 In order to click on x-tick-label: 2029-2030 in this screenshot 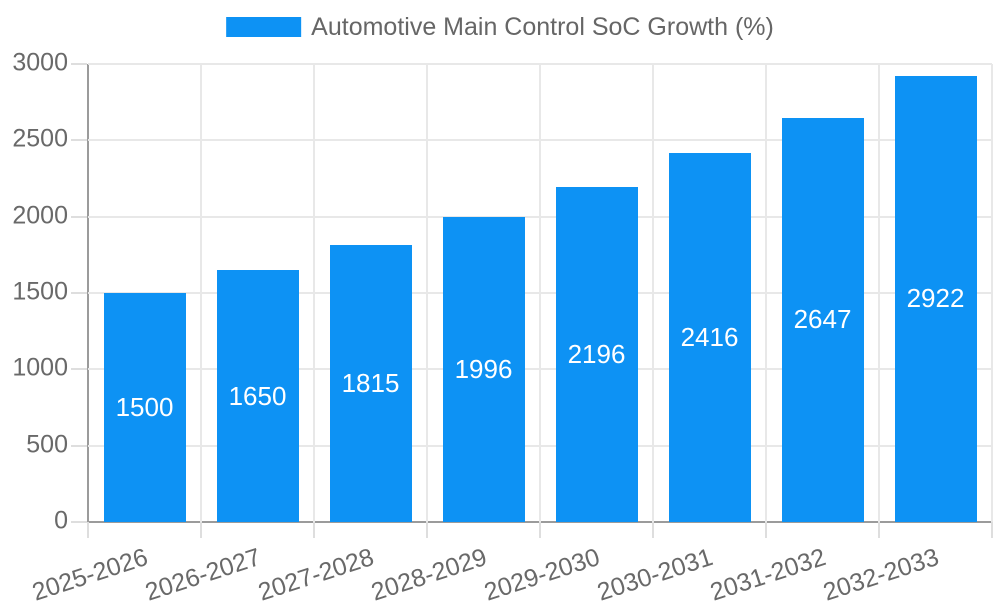, I will do `click(542, 575)`.